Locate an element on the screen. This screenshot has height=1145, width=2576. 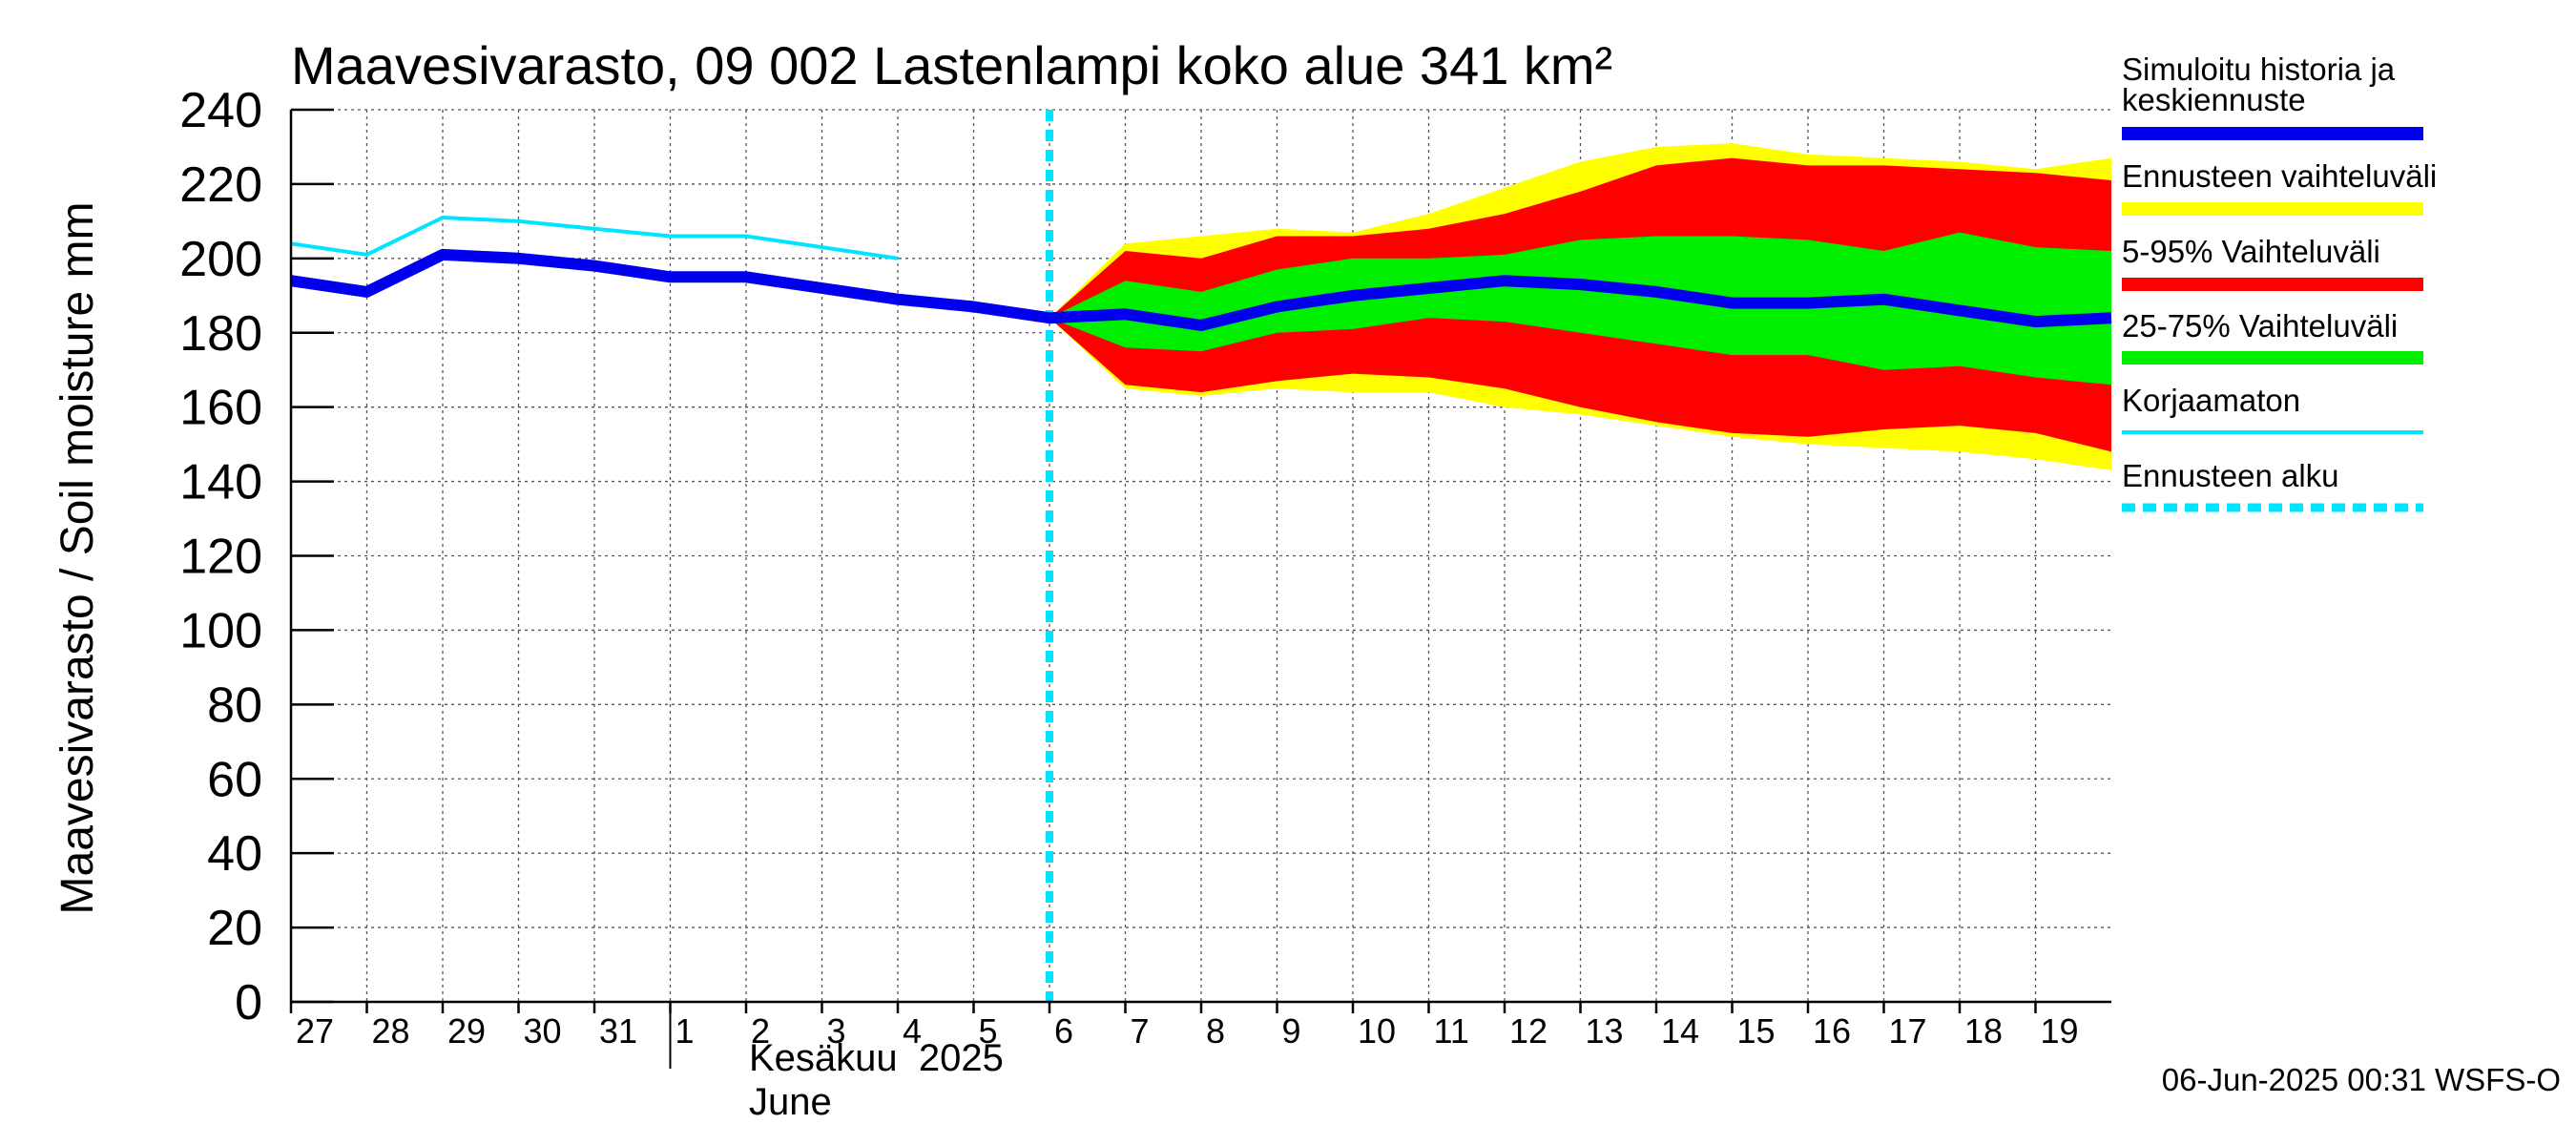
x-tick-label: 12 is located at coordinates (1528, 1031).